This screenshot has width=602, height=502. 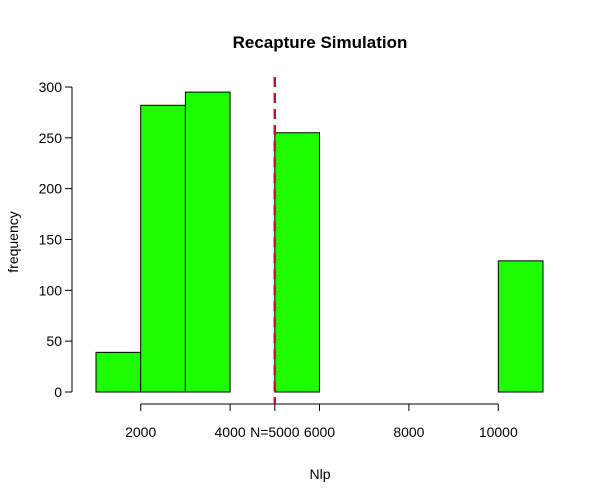 I want to click on x-axis-label: Nlp, so click(x=319, y=474).